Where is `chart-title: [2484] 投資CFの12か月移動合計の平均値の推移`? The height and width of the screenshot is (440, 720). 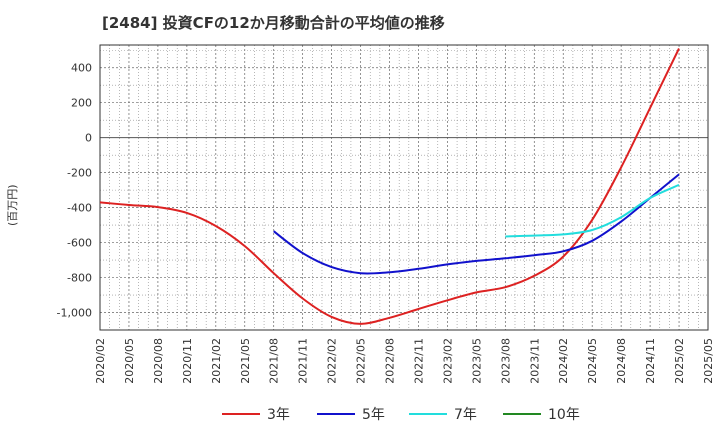
chart-title: [2484] 投資CFの12か月移動合計の平均値の推移 is located at coordinates (273, 23).